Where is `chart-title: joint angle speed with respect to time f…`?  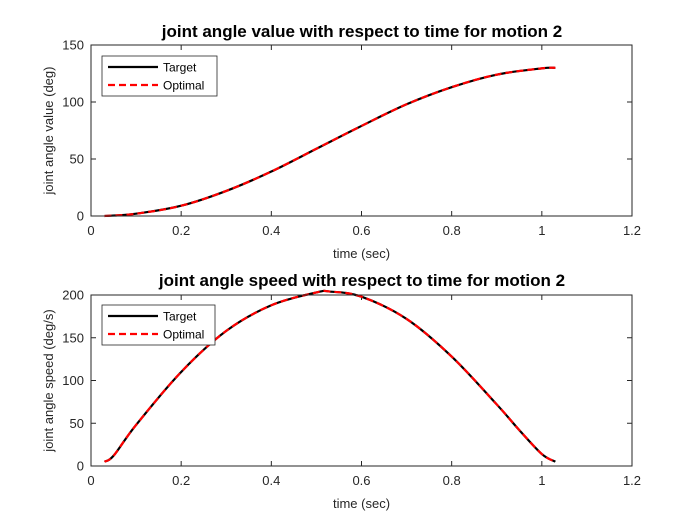
chart-title: joint angle speed with respect to time f… is located at coordinates (361, 280).